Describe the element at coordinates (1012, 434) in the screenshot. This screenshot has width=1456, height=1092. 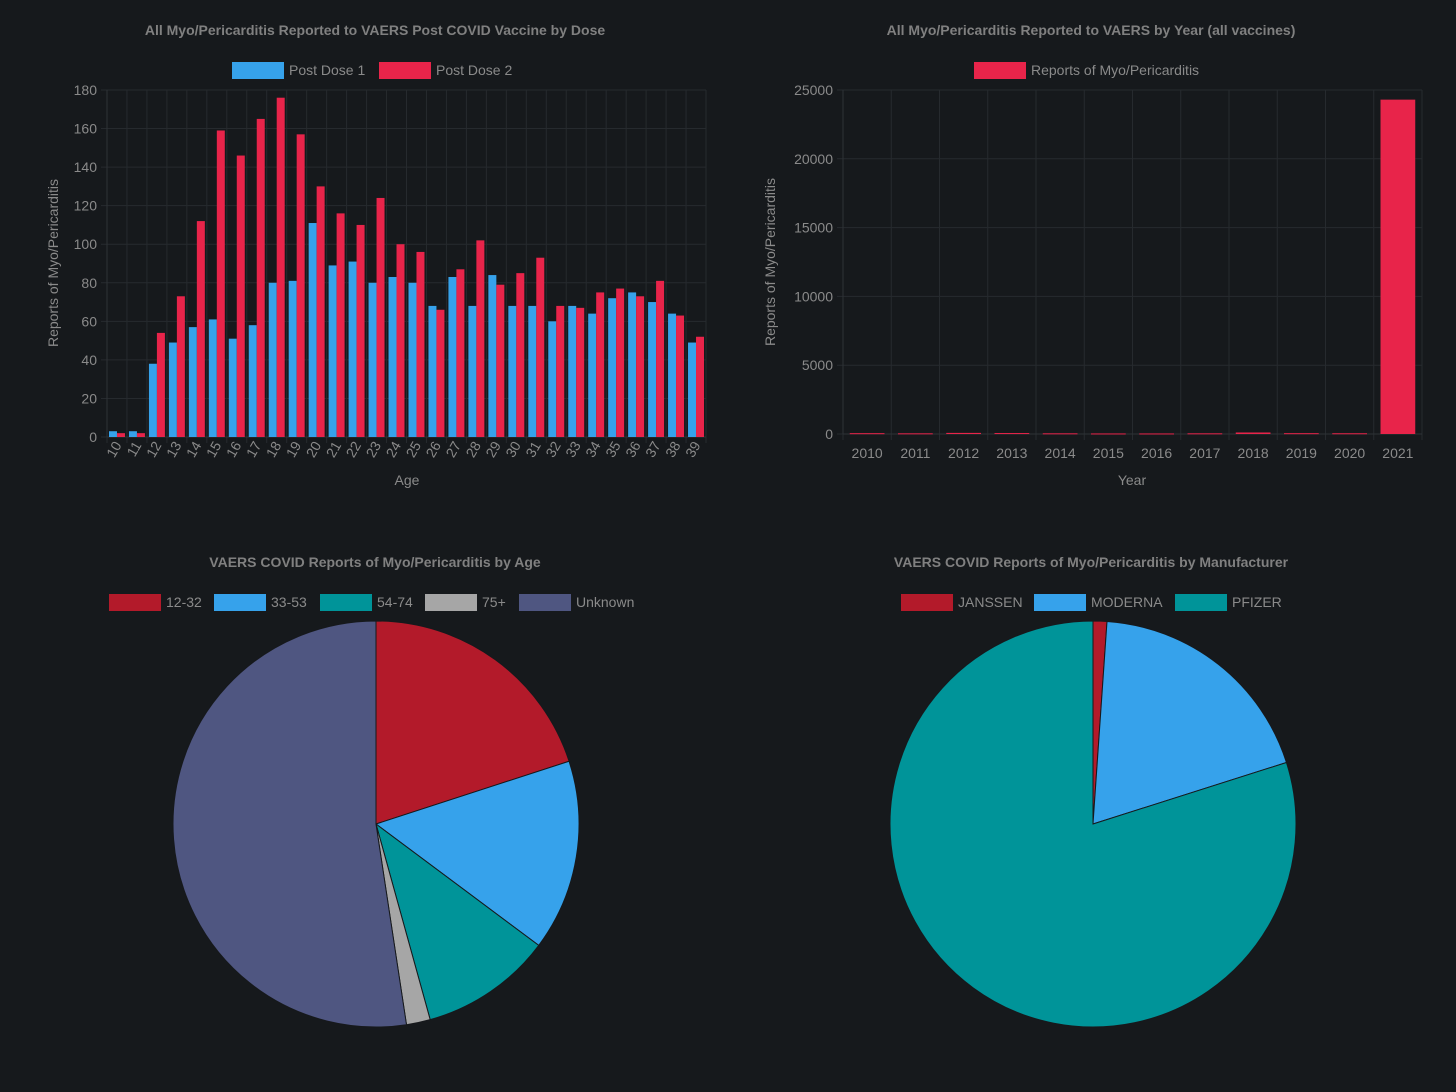
I see `bar-reports-of-myo-pericarditis-2013` at that location.